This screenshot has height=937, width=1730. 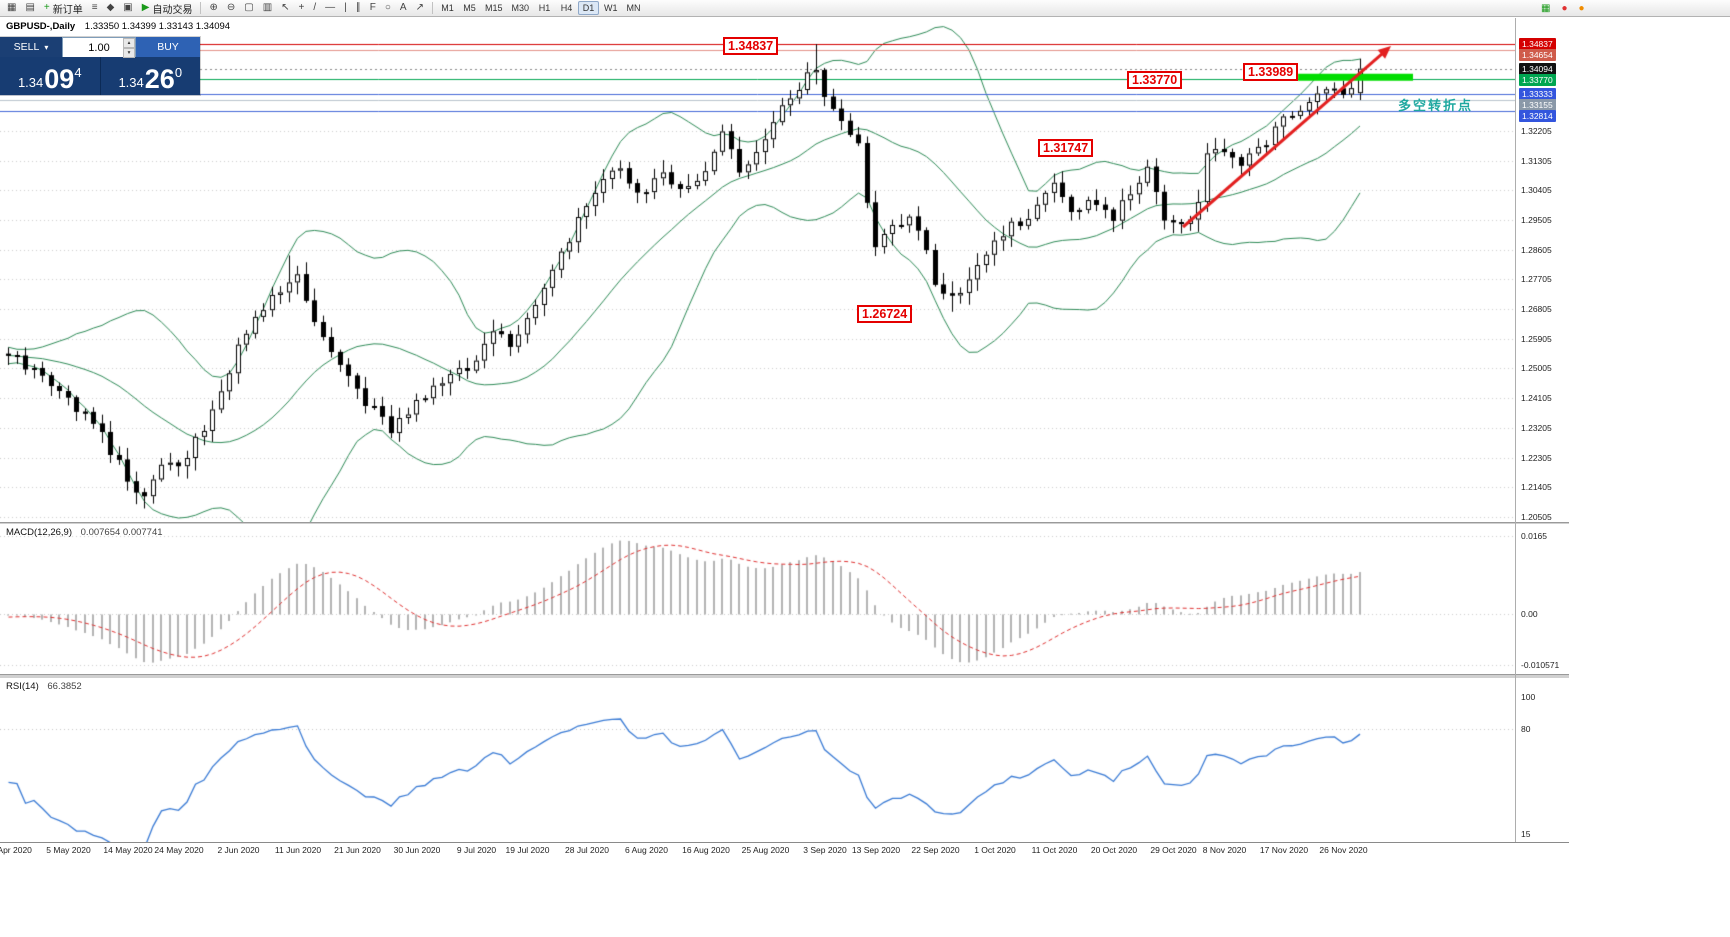 I want to click on trendline-icon-glyph: /, so click(x=315, y=7).